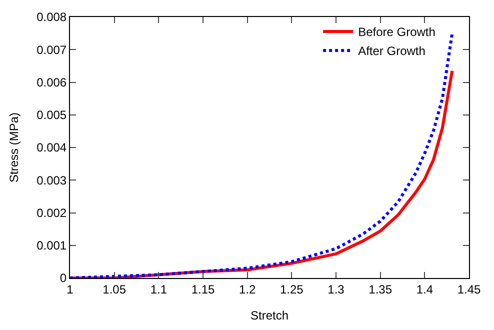  I want to click on x-tick-label: 1, so click(70, 289).